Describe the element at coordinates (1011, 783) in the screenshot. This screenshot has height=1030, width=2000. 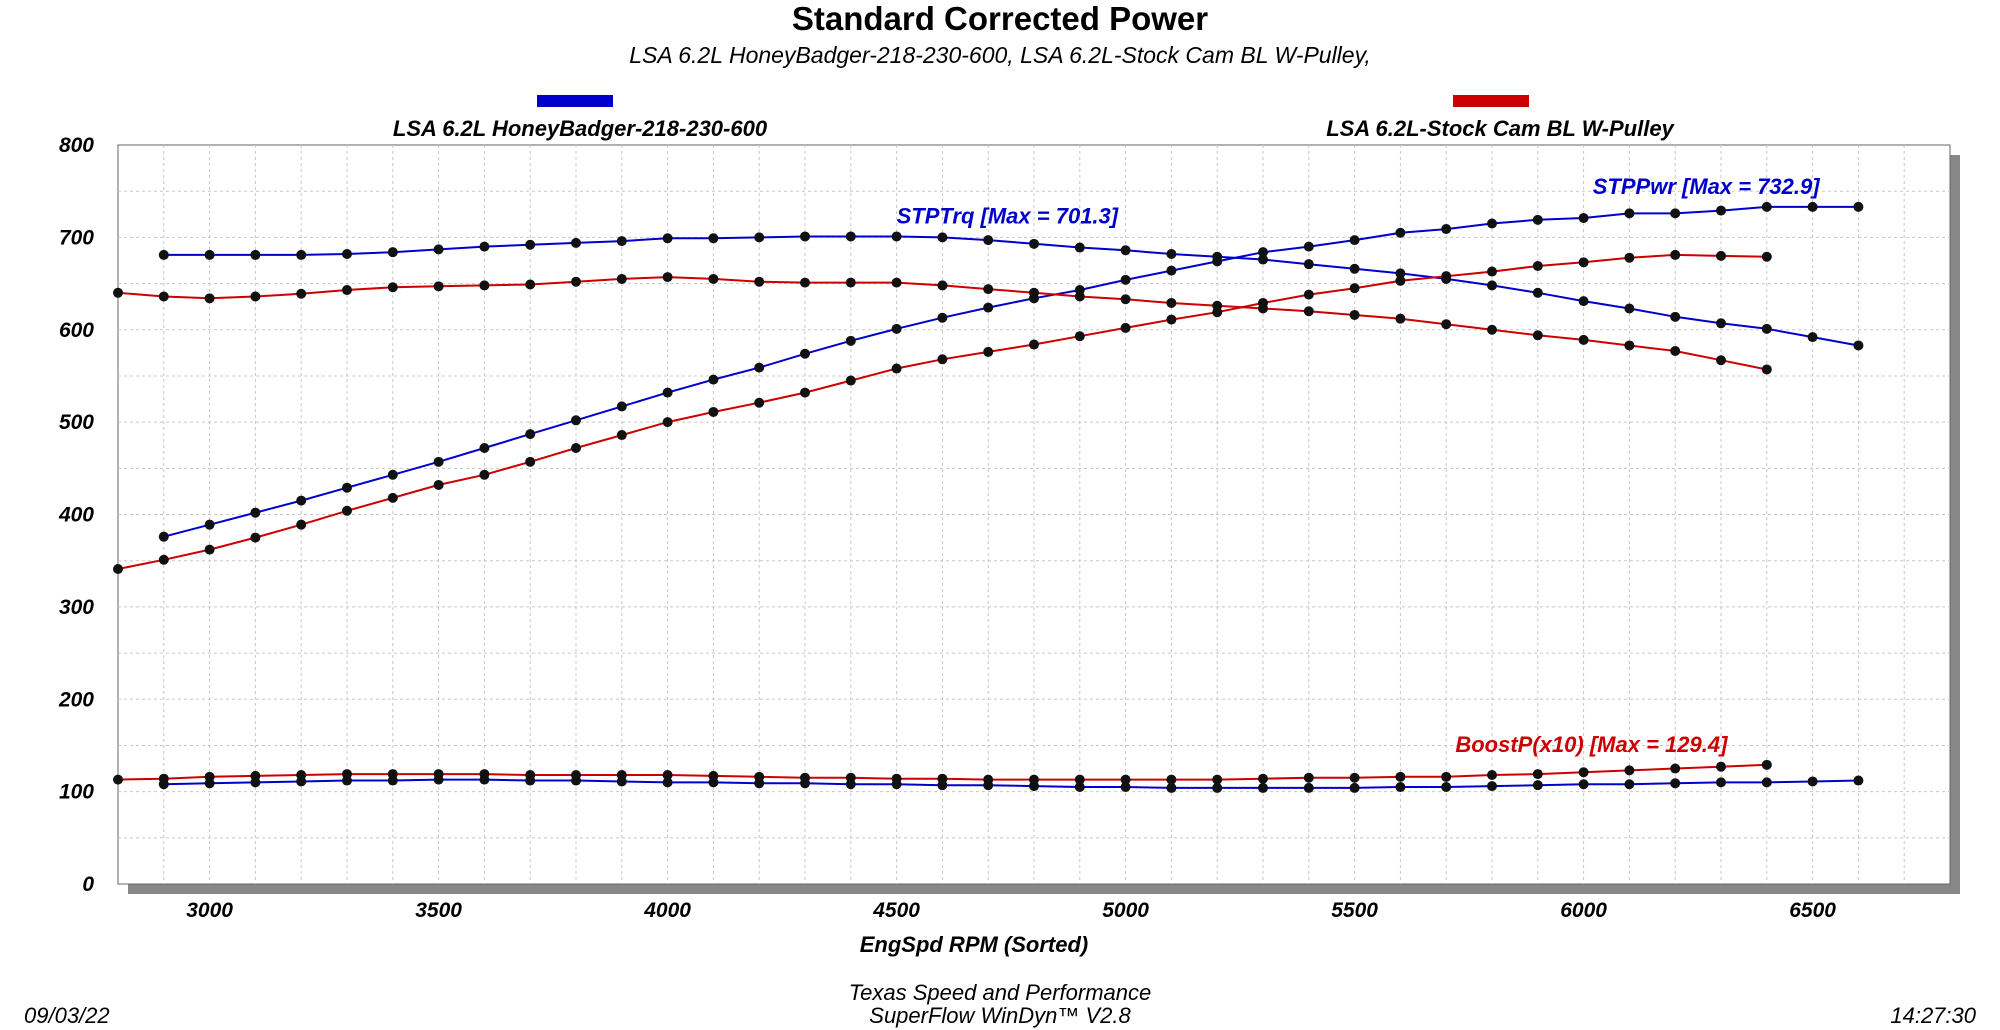
I see `series-line-boostp-x10--run-1` at that location.